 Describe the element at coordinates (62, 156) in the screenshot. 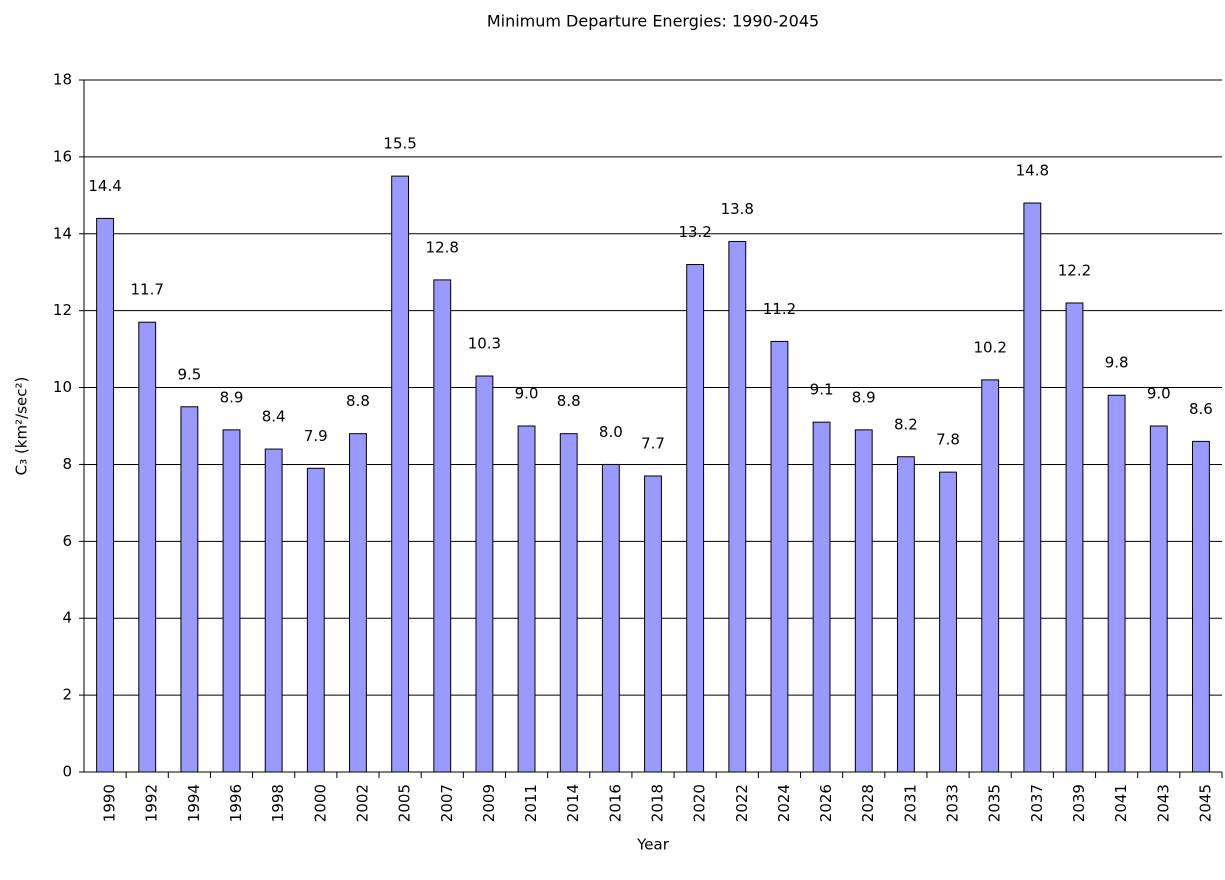

I see `y-tick-label: 16` at that location.